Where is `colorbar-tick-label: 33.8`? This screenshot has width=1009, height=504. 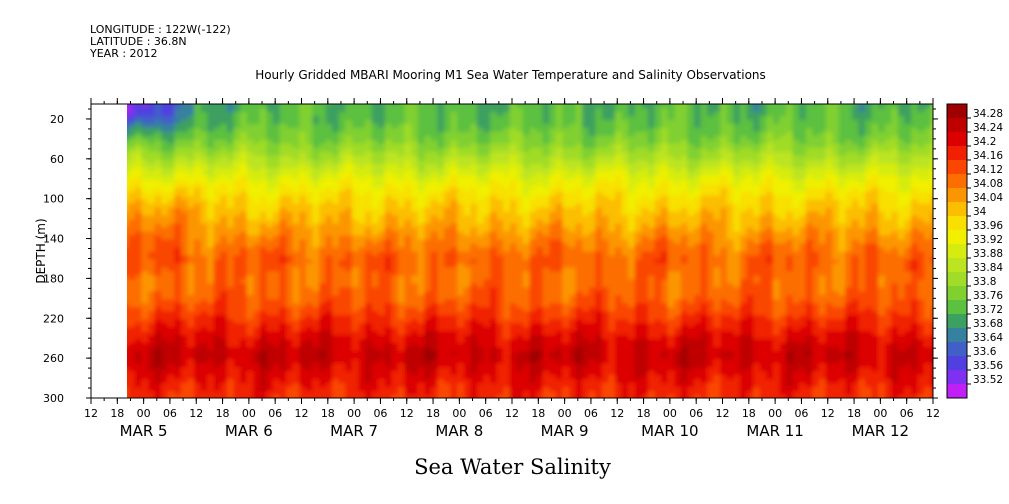 colorbar-tick-label: 33.8 is located at coordinates (984, 282).